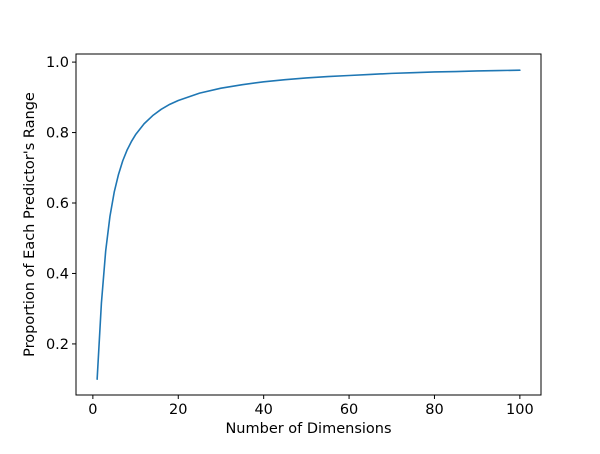  Describe the element at coordinates (57, 63) in the screenshot. I see `y-tick-label: 1.0` at that location.